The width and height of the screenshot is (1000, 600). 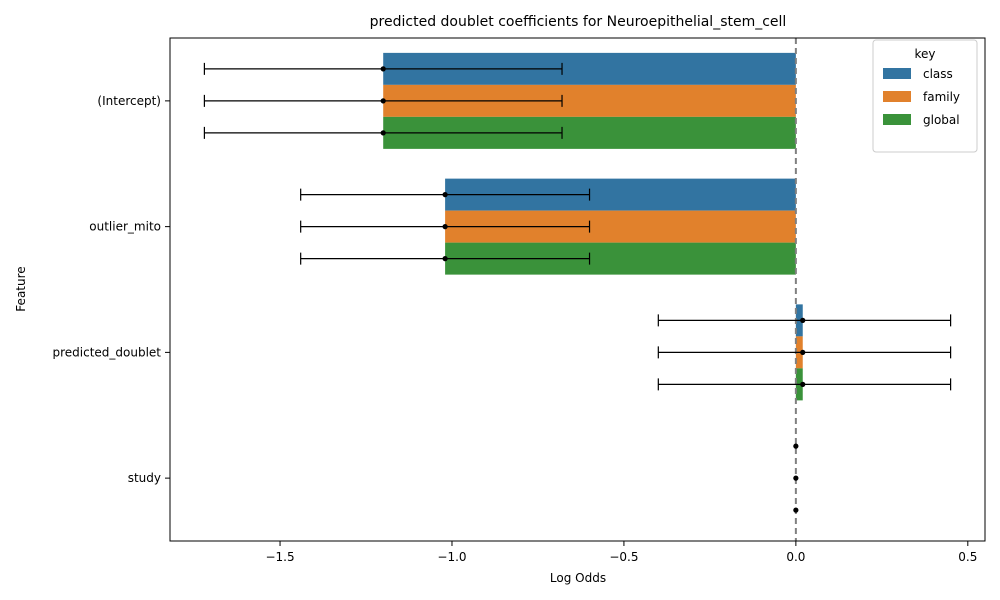 I want to click on y-axis-label: Feature, so click(x=21, y=288).